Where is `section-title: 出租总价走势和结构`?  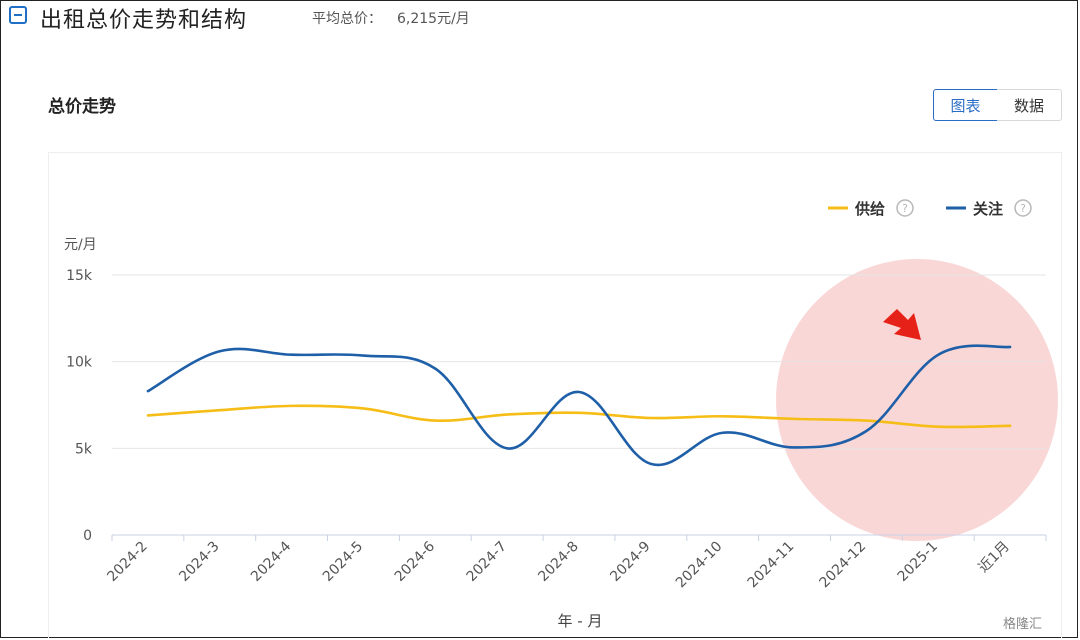 section-title: 出租总价走势和结构 is located at coordinates (144, 20).